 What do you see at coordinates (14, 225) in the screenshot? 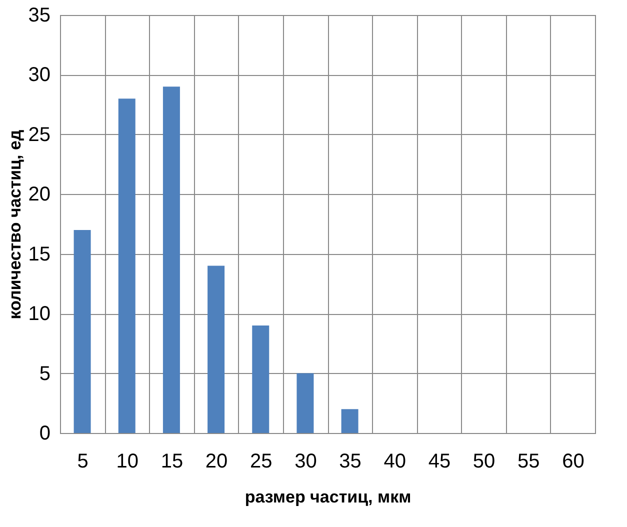
I see `y-axis-title: количество частиц, ед` at bounding box center [14, 225].